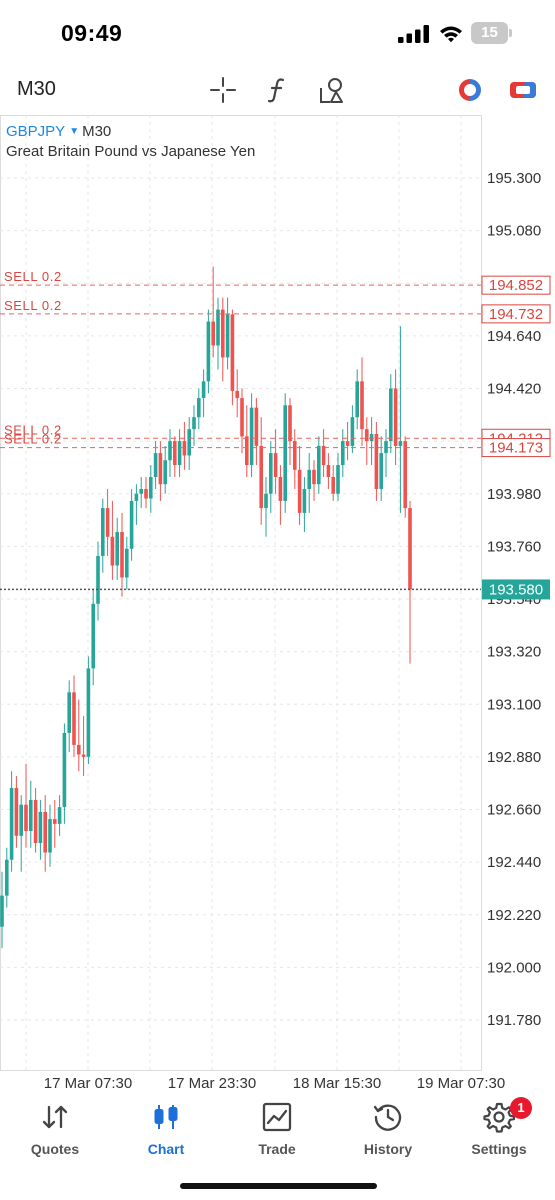 The width and height of the screenshot is (555, 1200). What do you see at coordinates (223, 90) in the screenshot?
I see `crosshair-icon` at bounding box center [223, 90].